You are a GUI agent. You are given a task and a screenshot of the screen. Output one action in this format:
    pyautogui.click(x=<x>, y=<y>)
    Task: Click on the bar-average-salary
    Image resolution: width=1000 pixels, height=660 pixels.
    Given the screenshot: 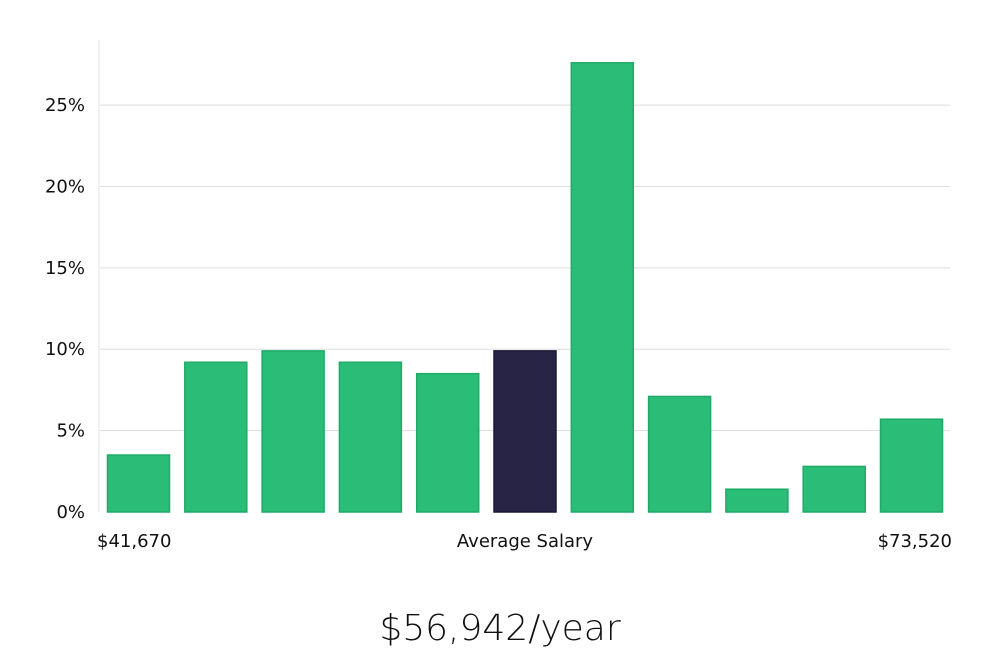 What is the action you would take?
    pyautogui.click(x=525, y=431)
    